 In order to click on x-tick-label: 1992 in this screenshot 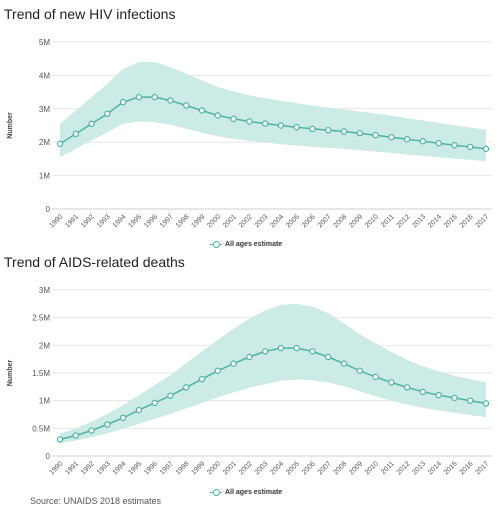, I will do `click(88, 468)`.